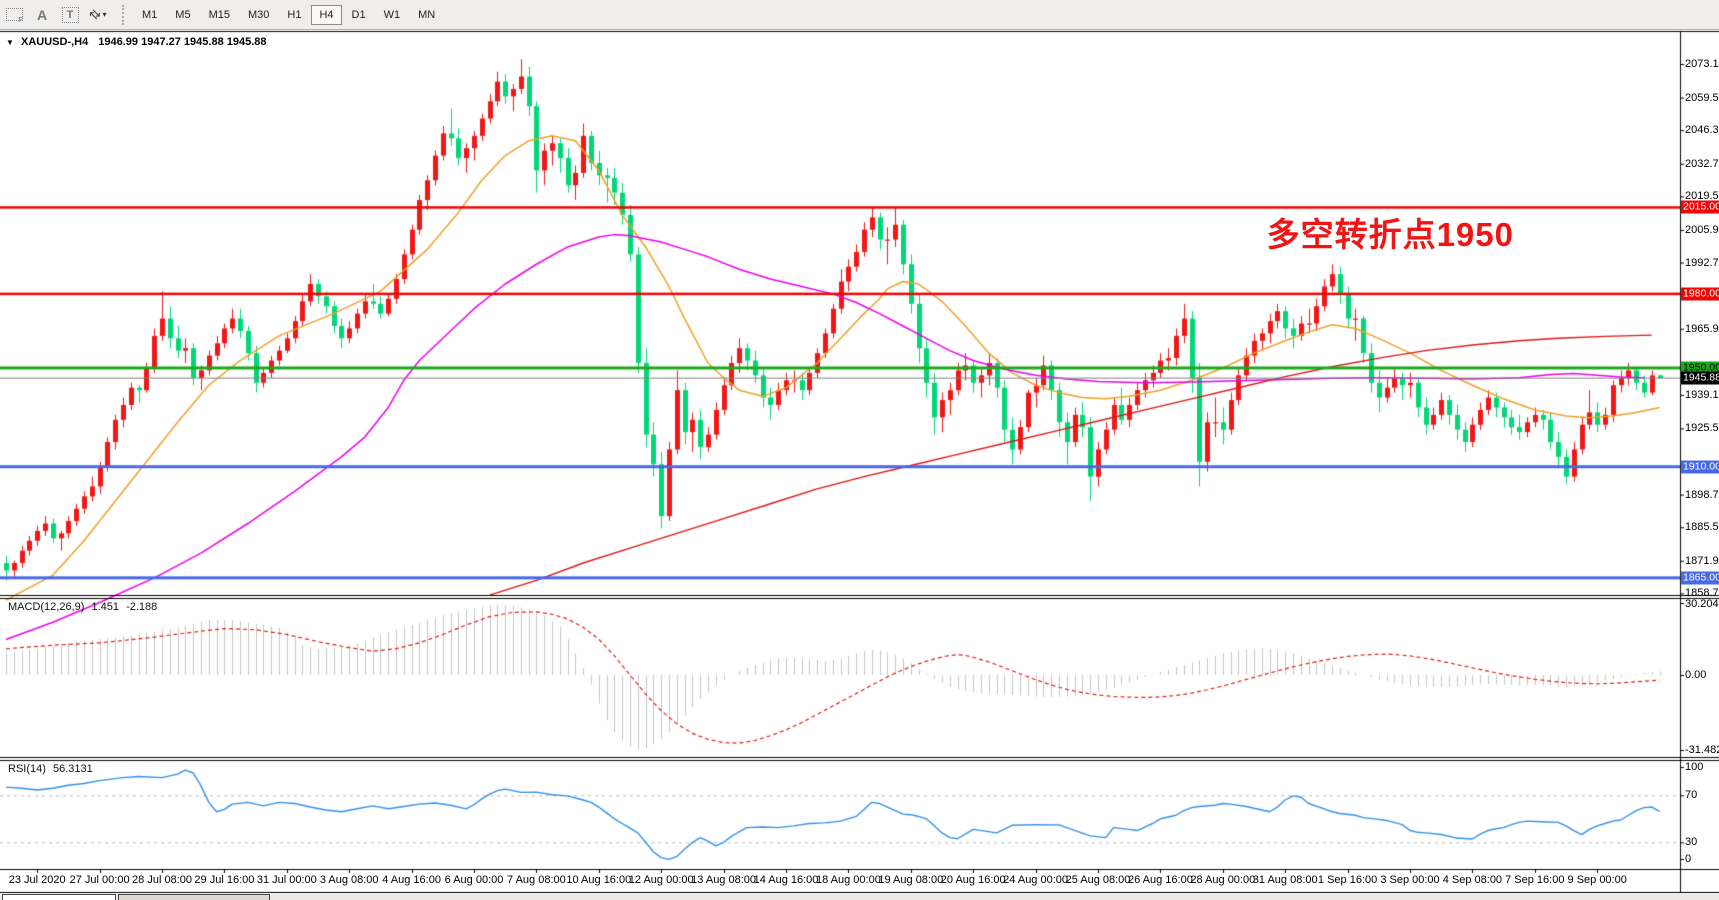 Image resolution: width=1719 pixels, height=900 pixels. What do you see at coordinates (848, 880) in the screenshot?
I see `date-label: 18 Aug 00:00` at bounding box center [848, 880].